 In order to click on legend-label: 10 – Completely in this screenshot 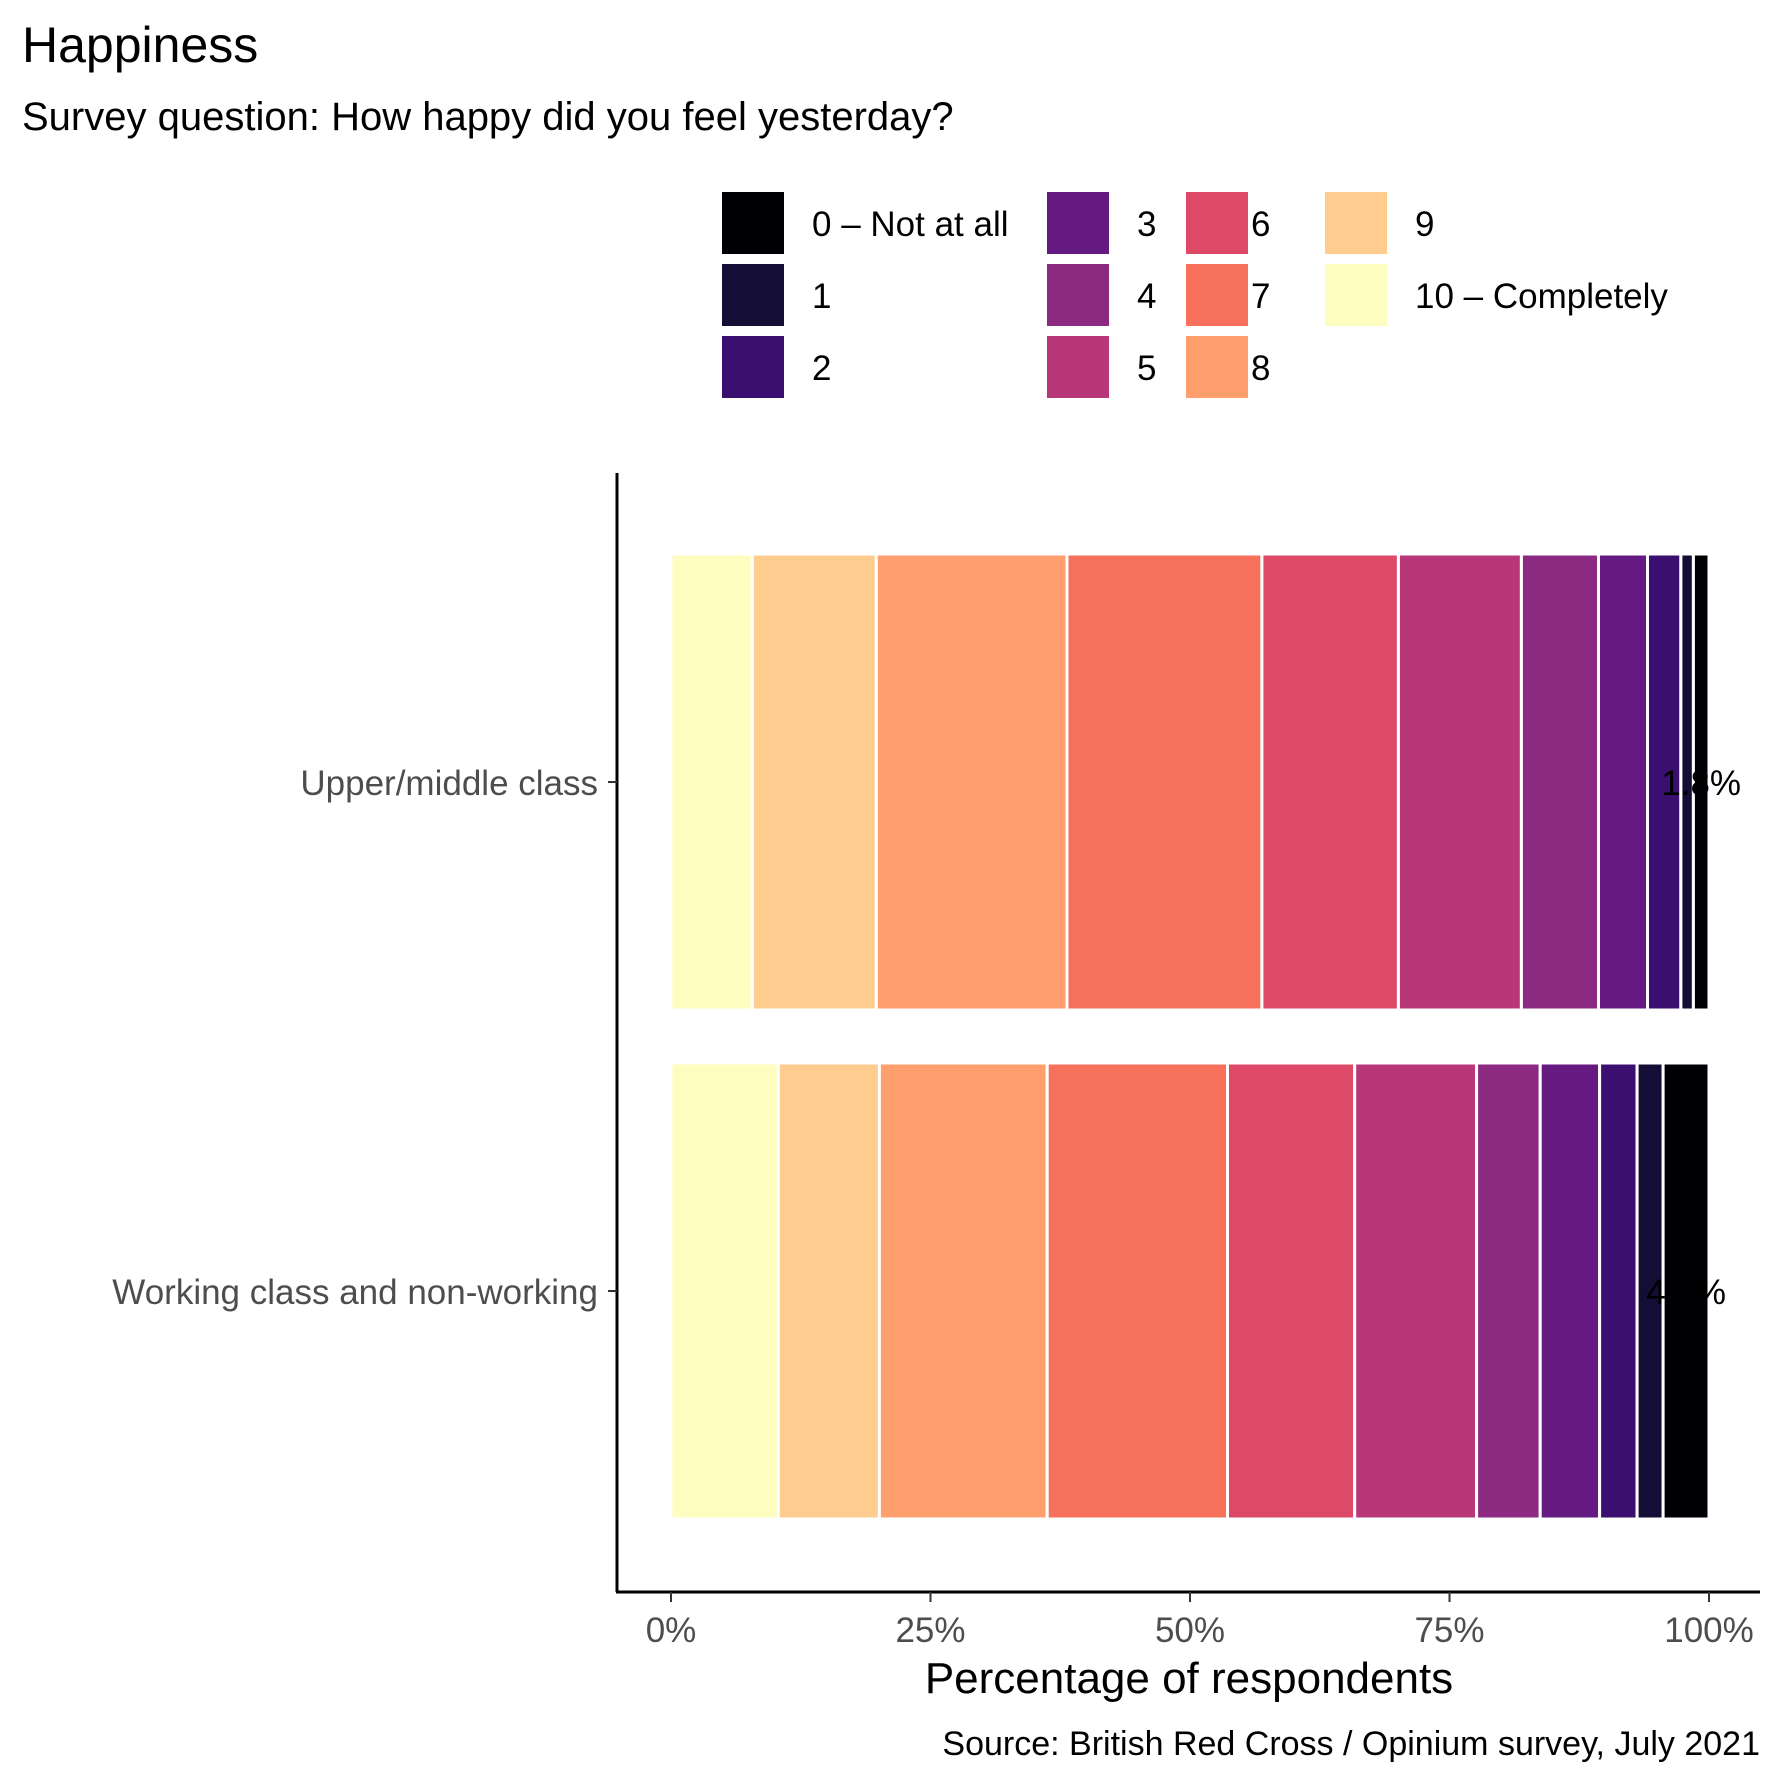, I will do `click(1541, 296)`.